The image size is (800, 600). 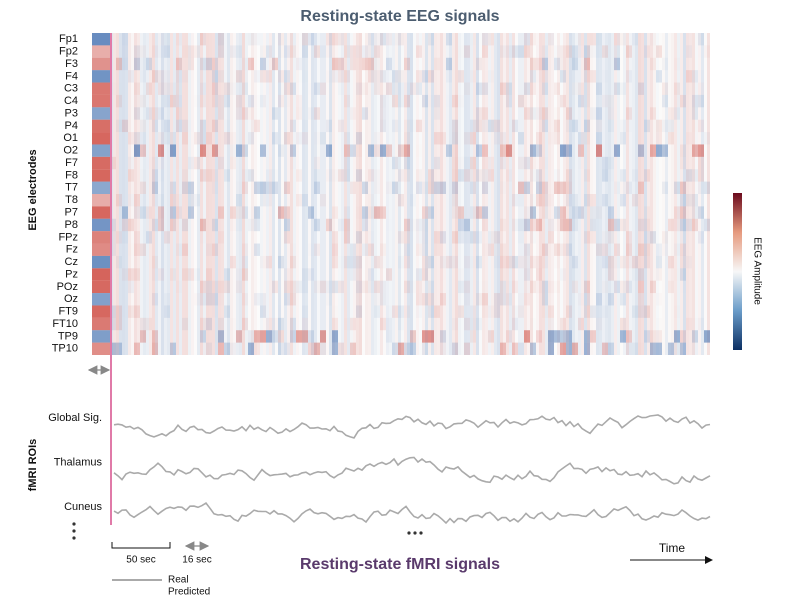 What do you see at coordinates (71, 89) in the screenshot?
I see `electrode-label: C3` at bounding box center [71, 89].